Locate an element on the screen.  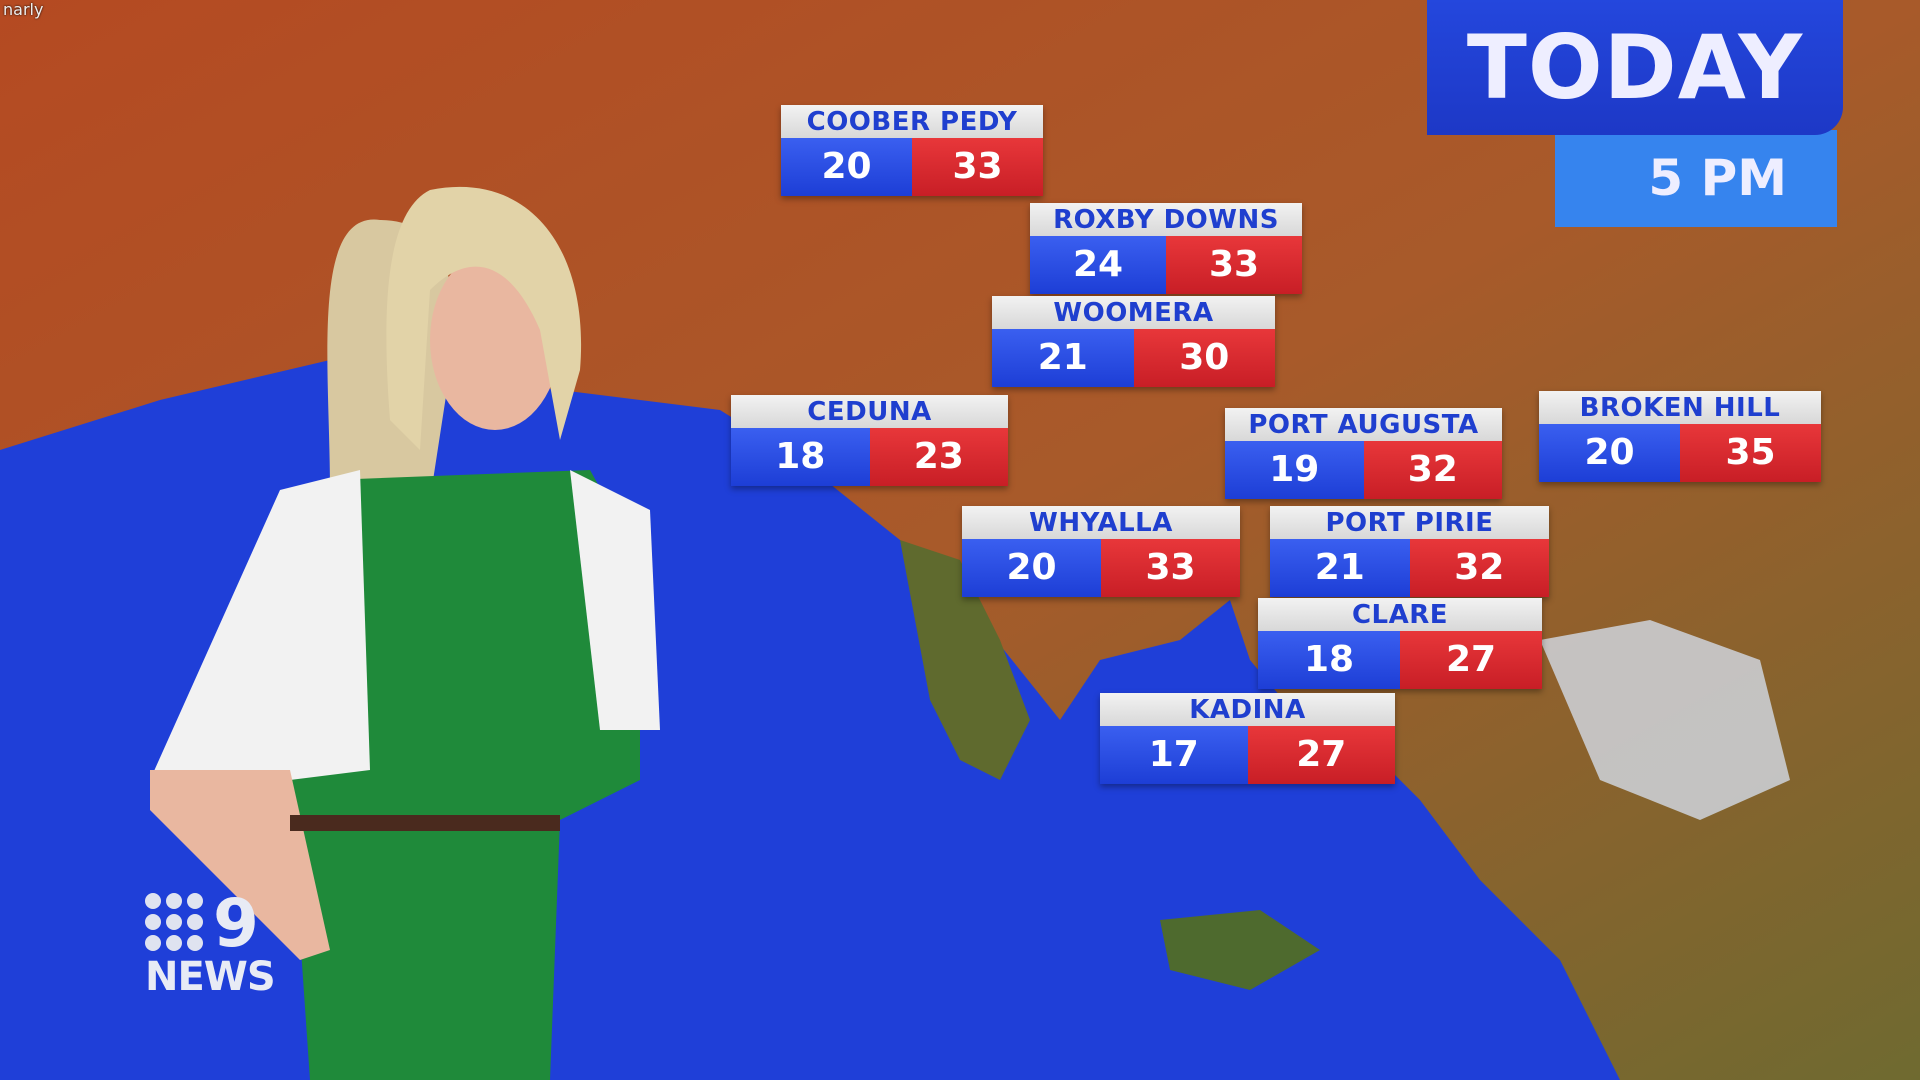
min-temp: 19 is located at coordinates (1294, 470).